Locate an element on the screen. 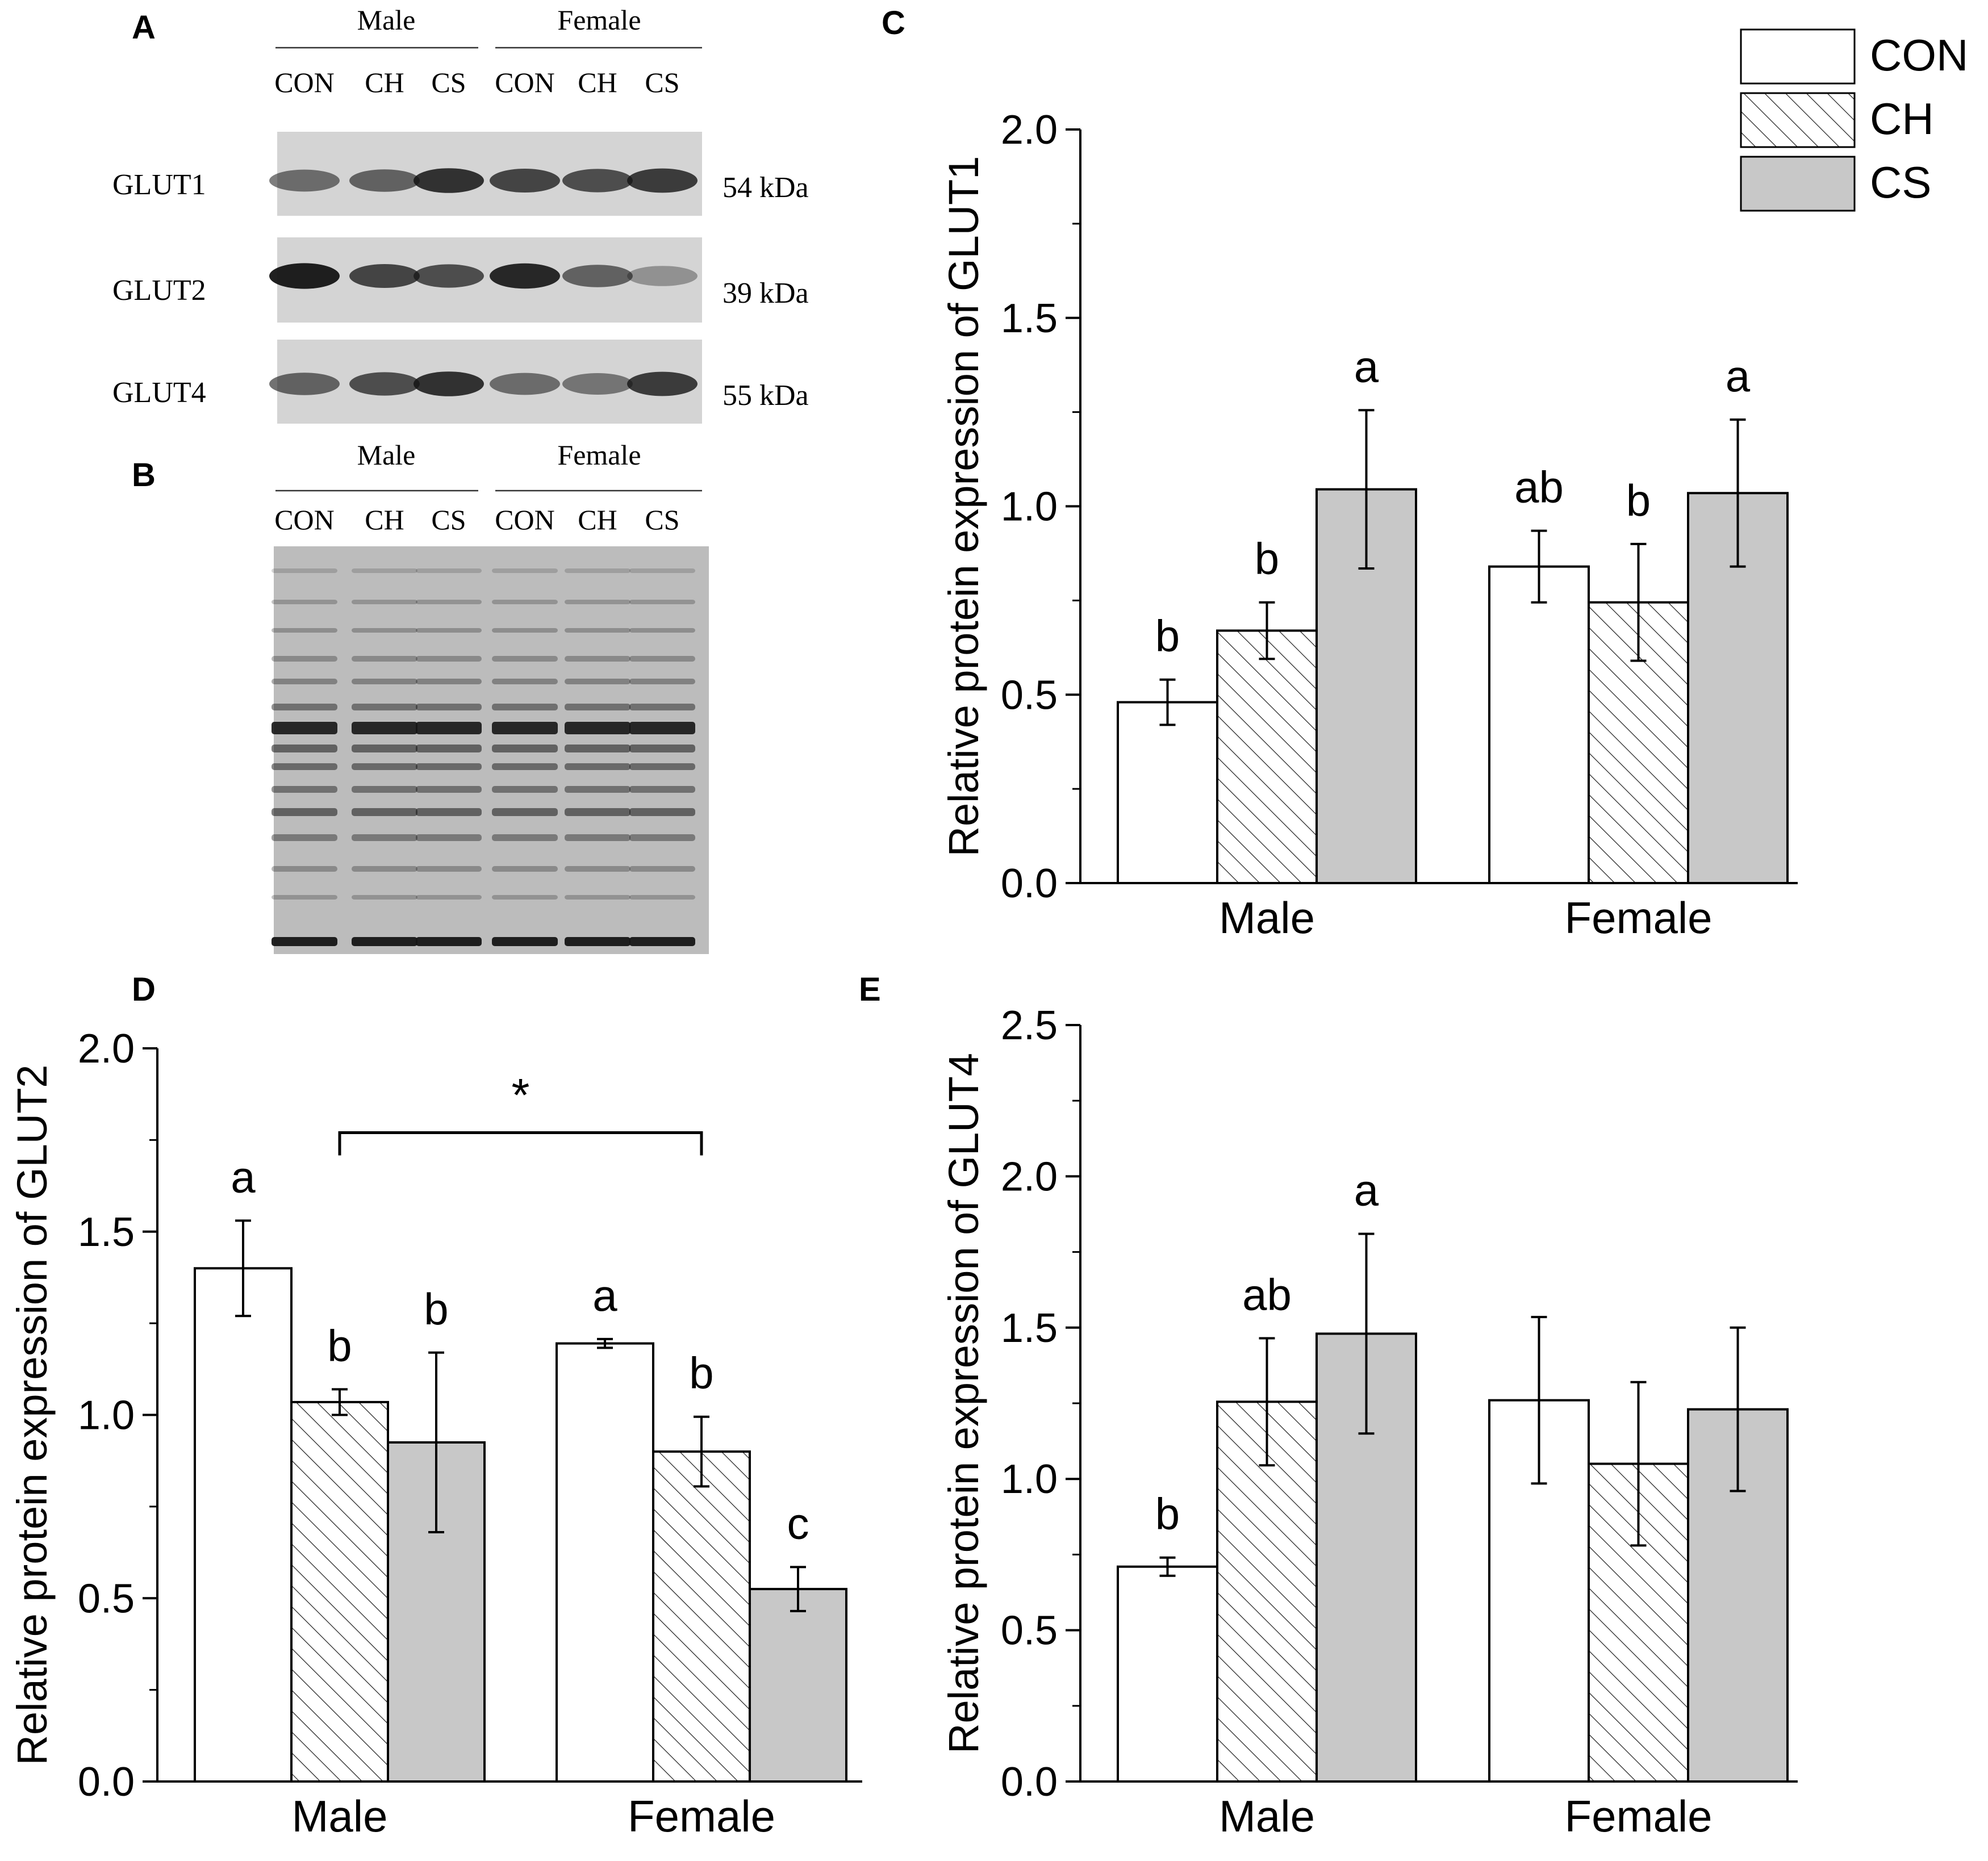 The image size is (1988, 1861). blot-size-label: 54 kDa is located at coordinates (765, 188).